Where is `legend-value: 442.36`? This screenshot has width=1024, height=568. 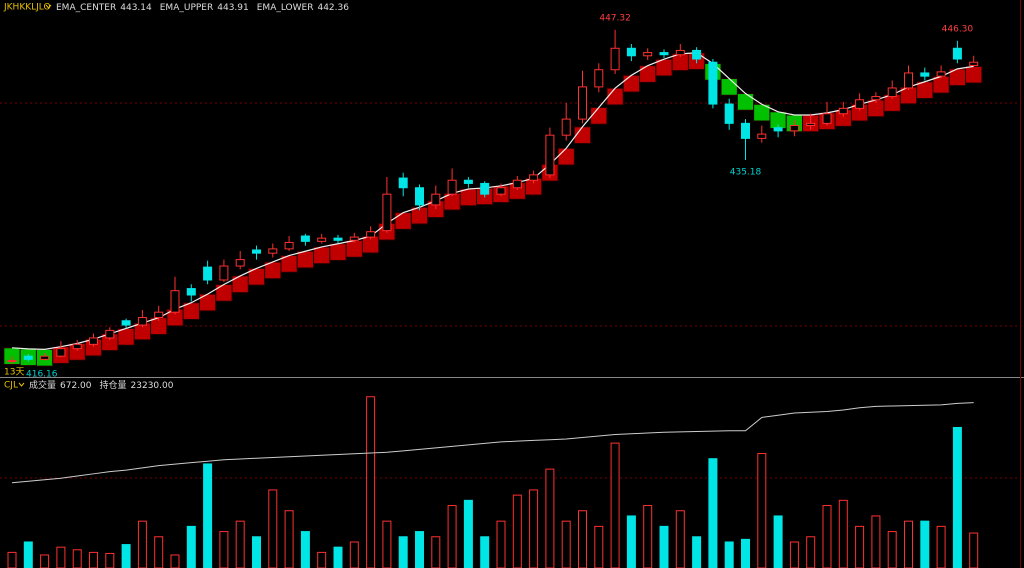
legend-value: 442.36 is located at coordinates (333, 8).